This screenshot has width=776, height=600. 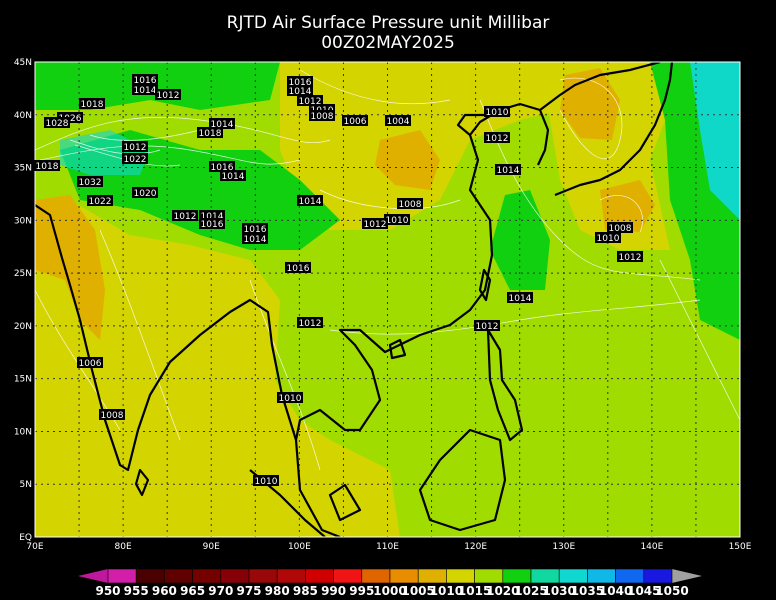 I want to click on lat-label: 15N, so click(x=23, y=380).